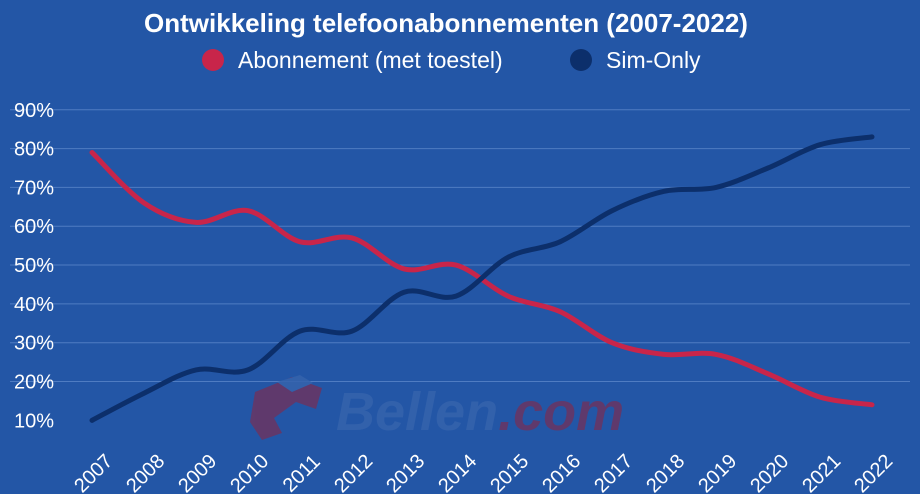 This screenshot has width=920, height=494. What do you see at coordinates (93, 472) in the screenshot?
I see `x-tick-label: 2007` at bounding box center [93, 472].